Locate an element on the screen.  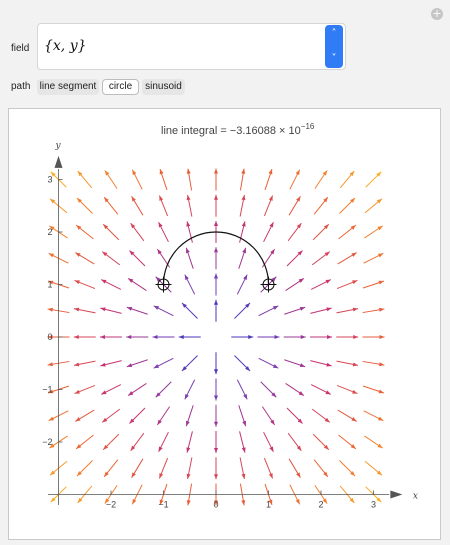
x-tick-label: −1 is located at coordinates (163, 505).